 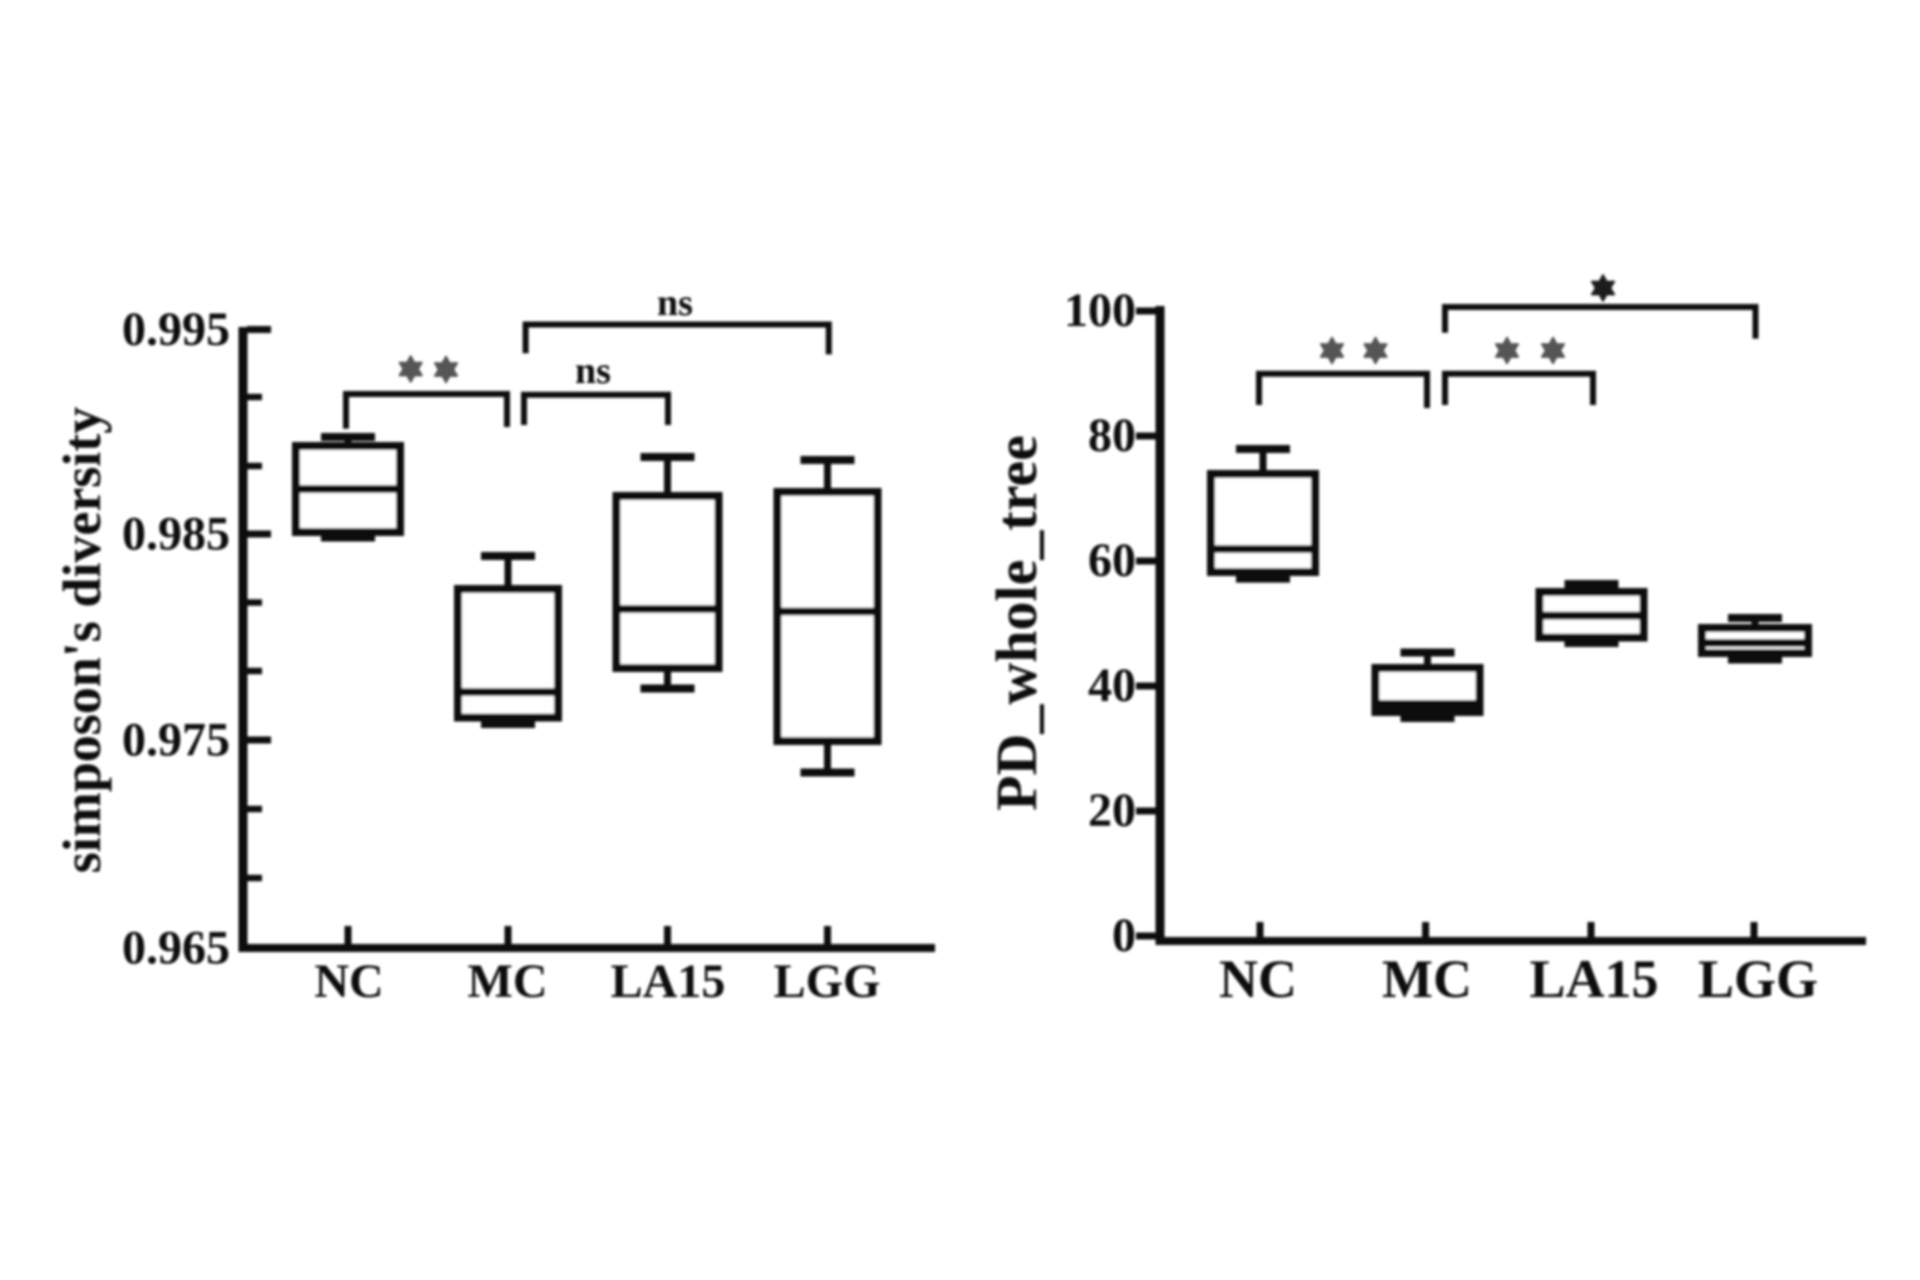 What do you see at coordinates (176, 948) in the screenshot?
I see `svg-text: 0.965` at bounding box center [176, 948].